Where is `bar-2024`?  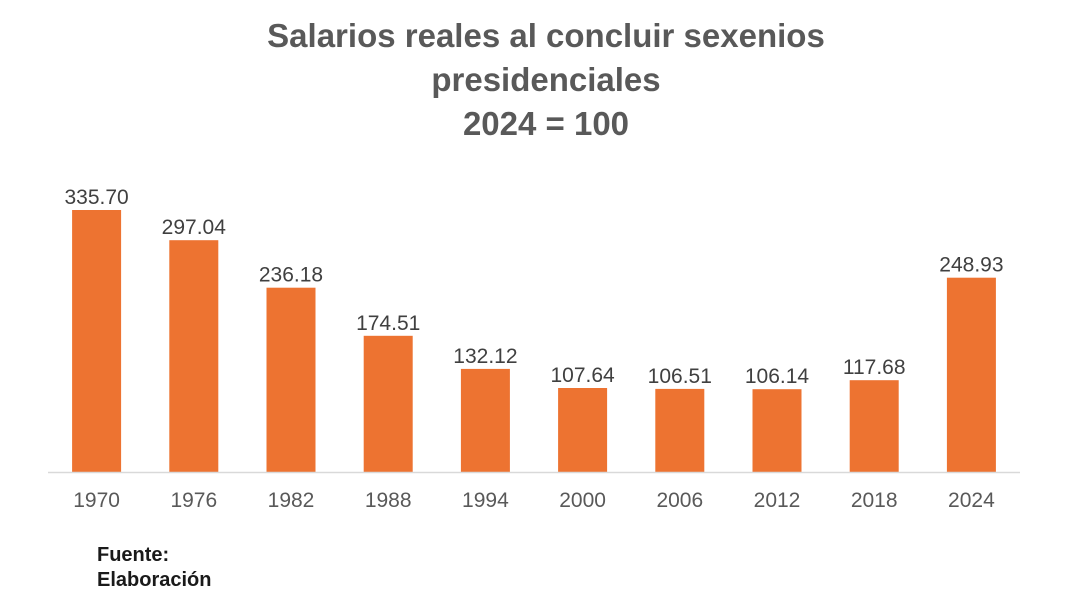
bar-2024 is located at coordinates (971, 374).